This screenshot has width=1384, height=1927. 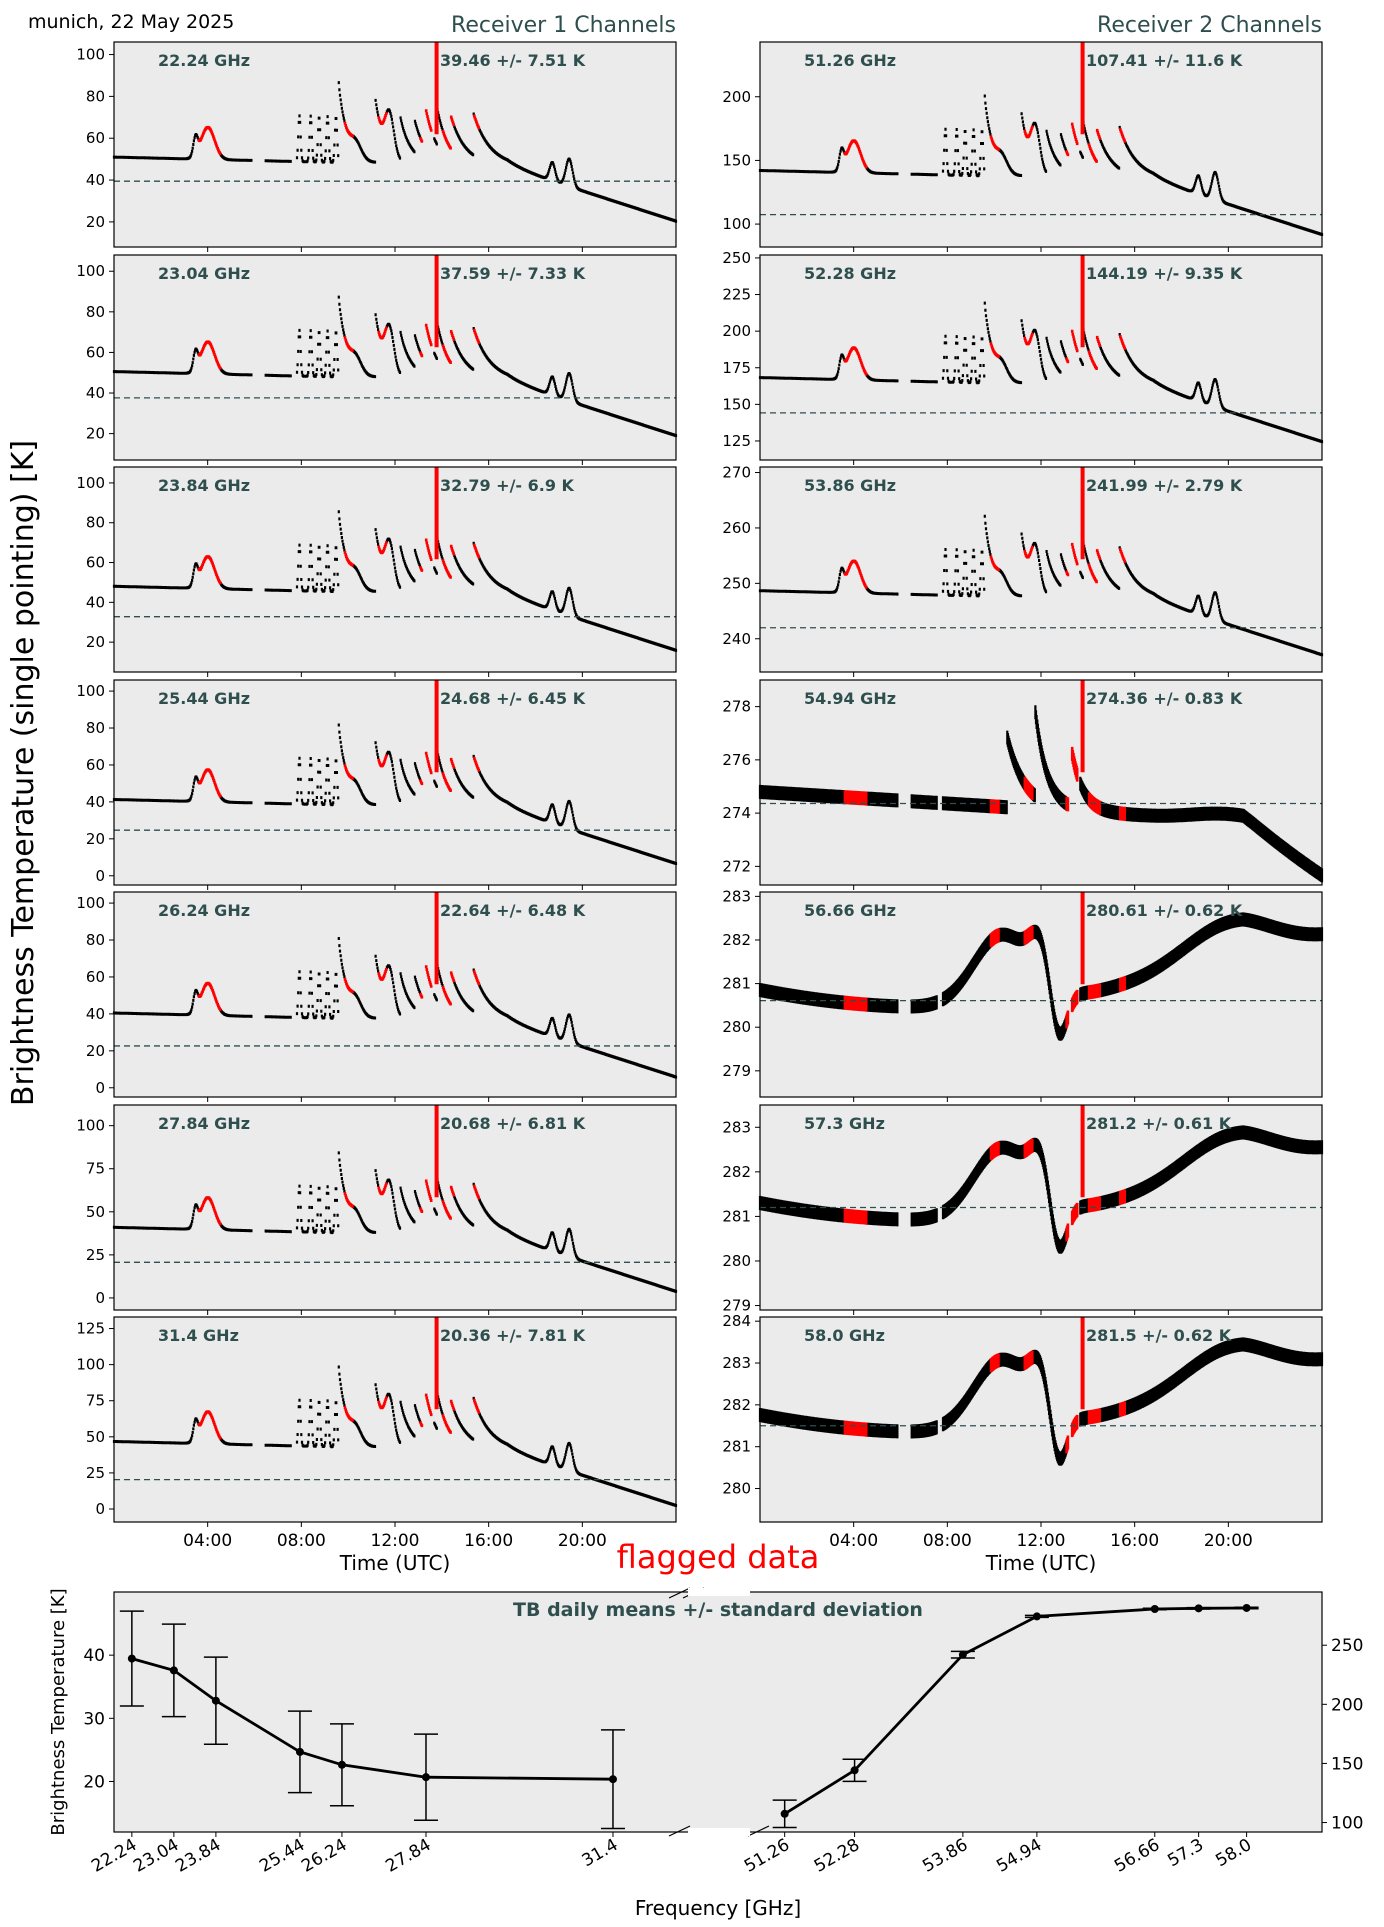 I want to click on channel-stat-label: 274.36 +/- 0.83 K, so click(x=1164, y=698).